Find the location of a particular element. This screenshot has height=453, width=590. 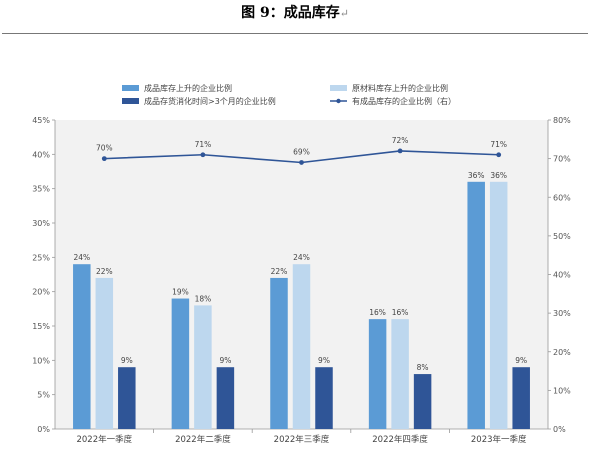

figure-caption: 图 9：成品库存↵ is located at coordinates (295, 13).